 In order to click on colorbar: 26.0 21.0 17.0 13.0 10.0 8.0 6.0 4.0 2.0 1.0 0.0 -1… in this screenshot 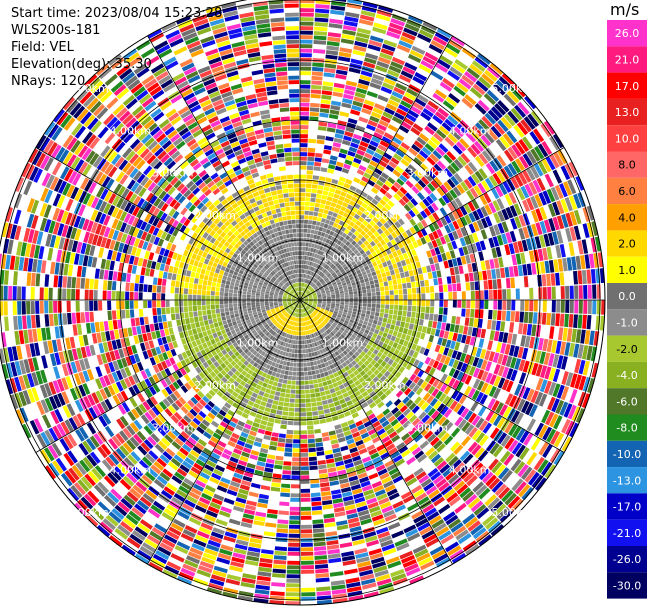, I will do `click(627, 309)`.